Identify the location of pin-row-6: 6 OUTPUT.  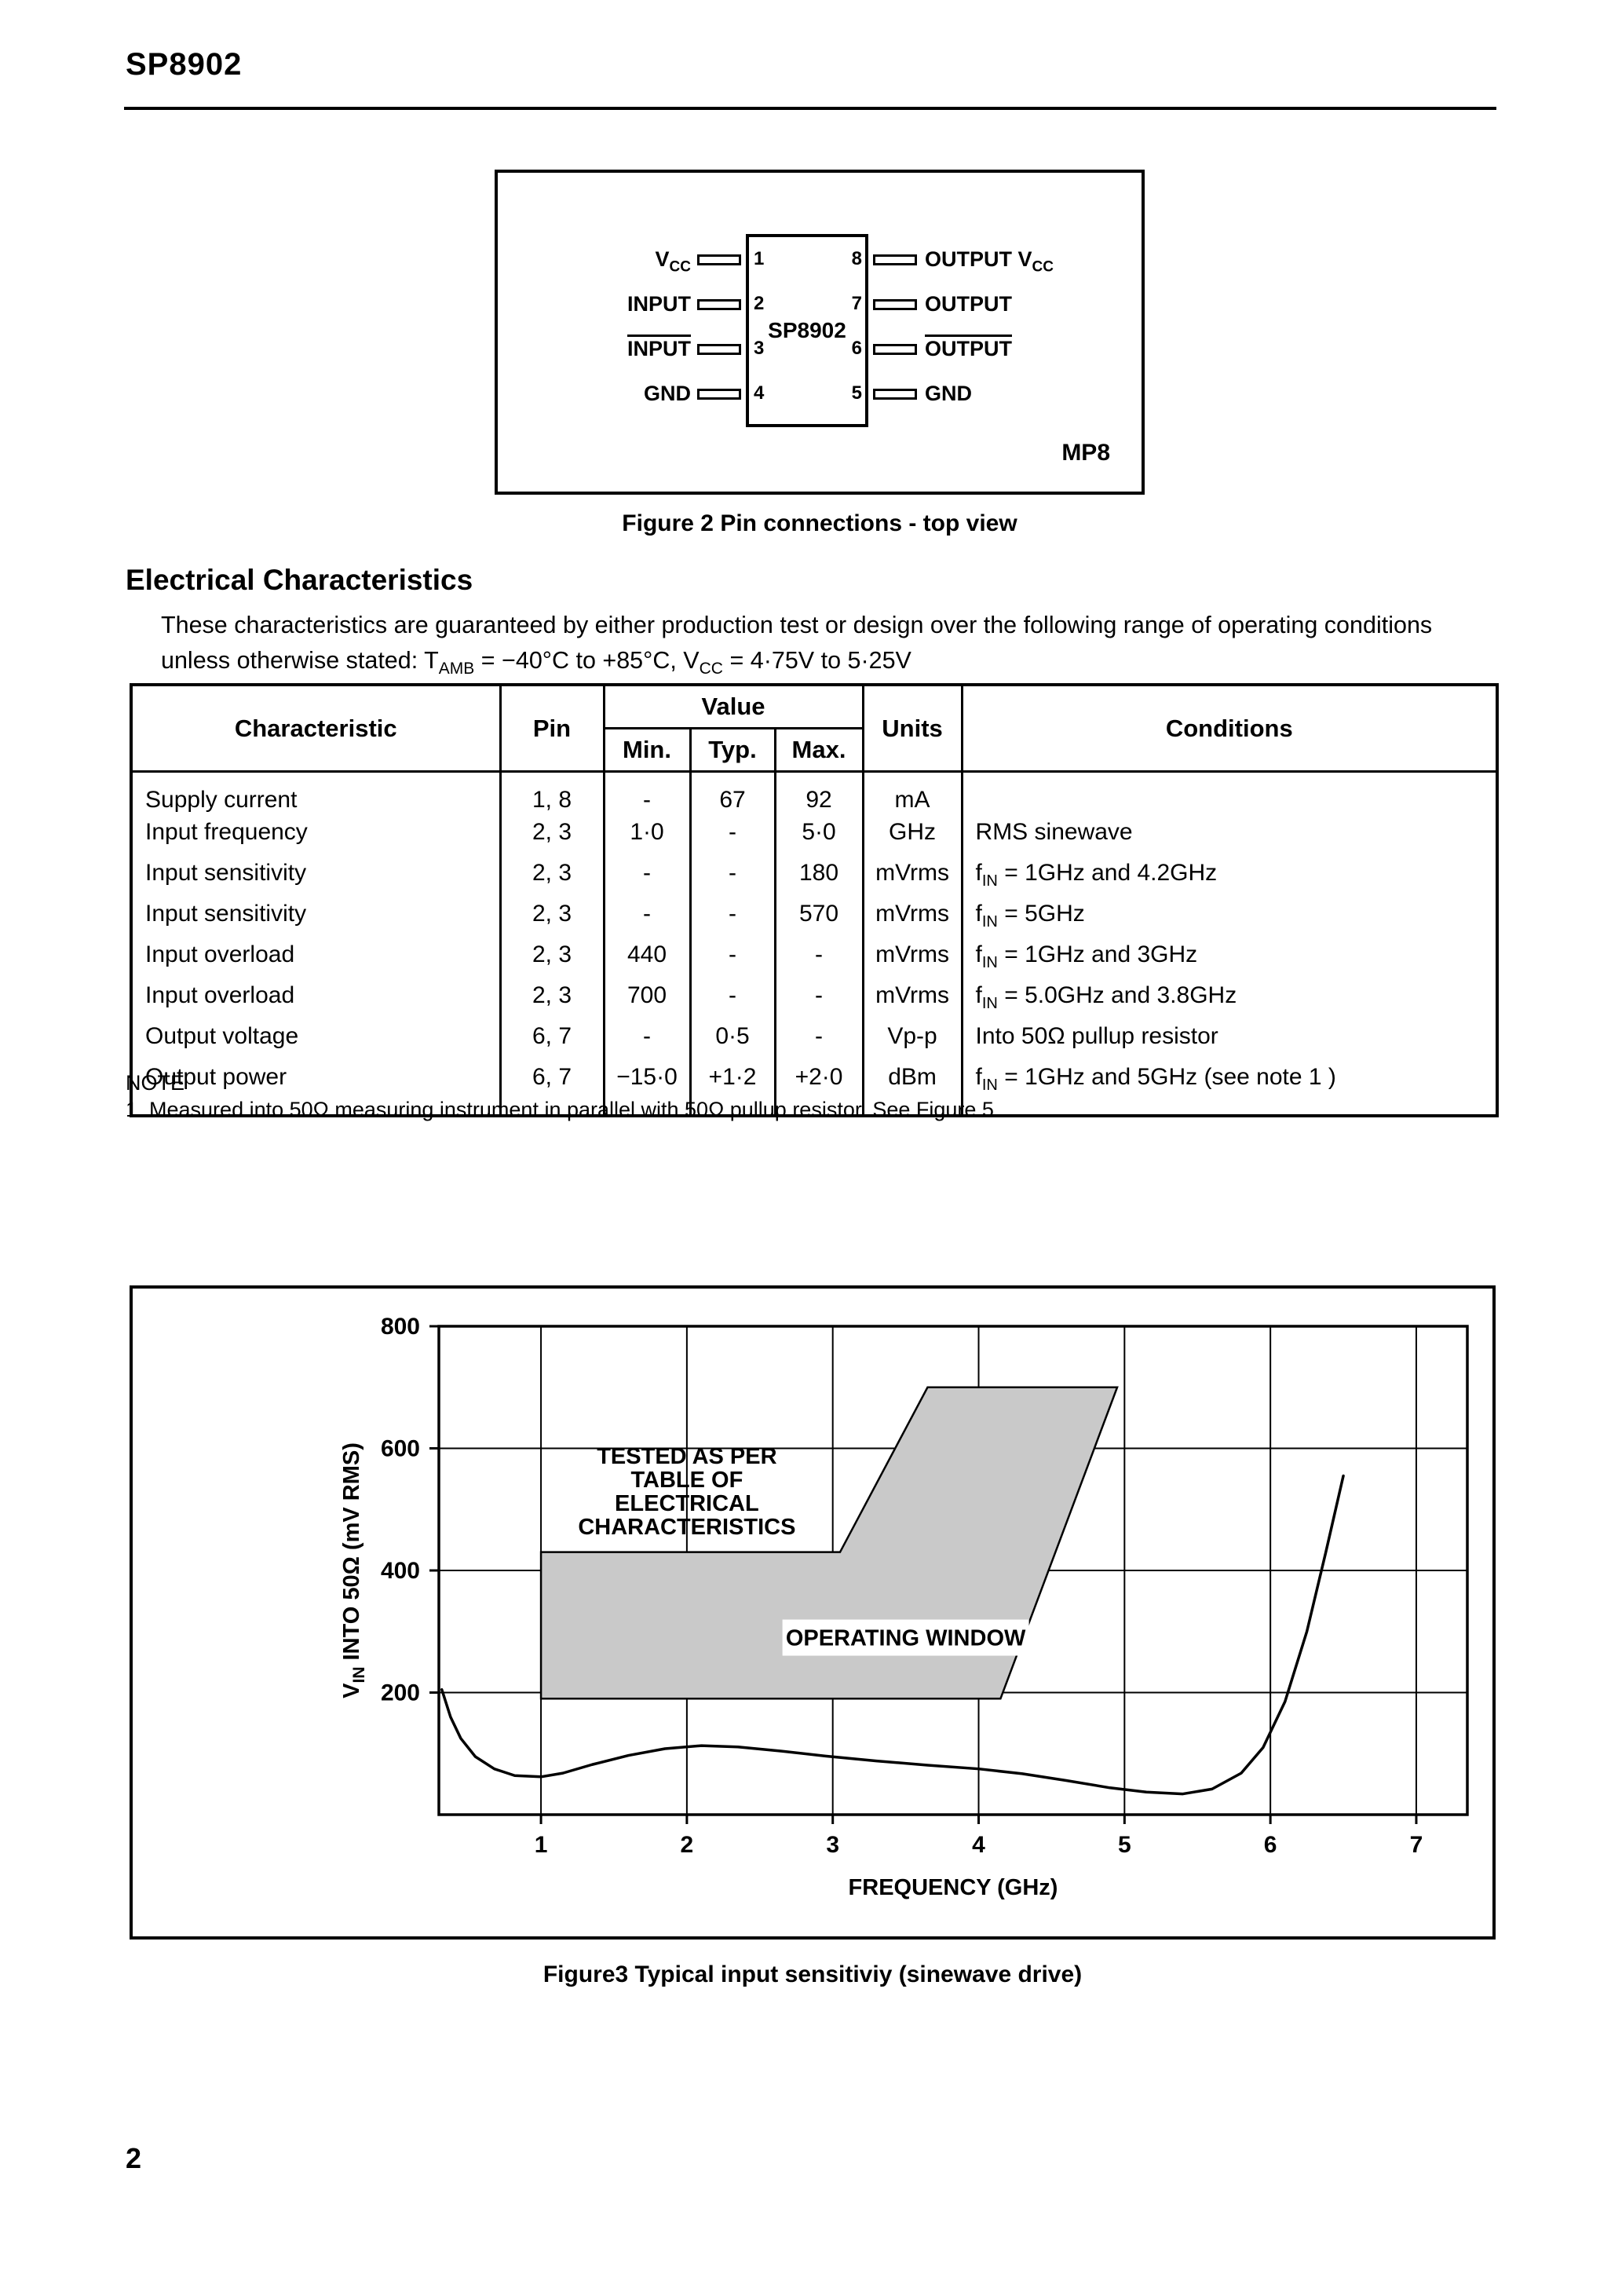
(820, 349).